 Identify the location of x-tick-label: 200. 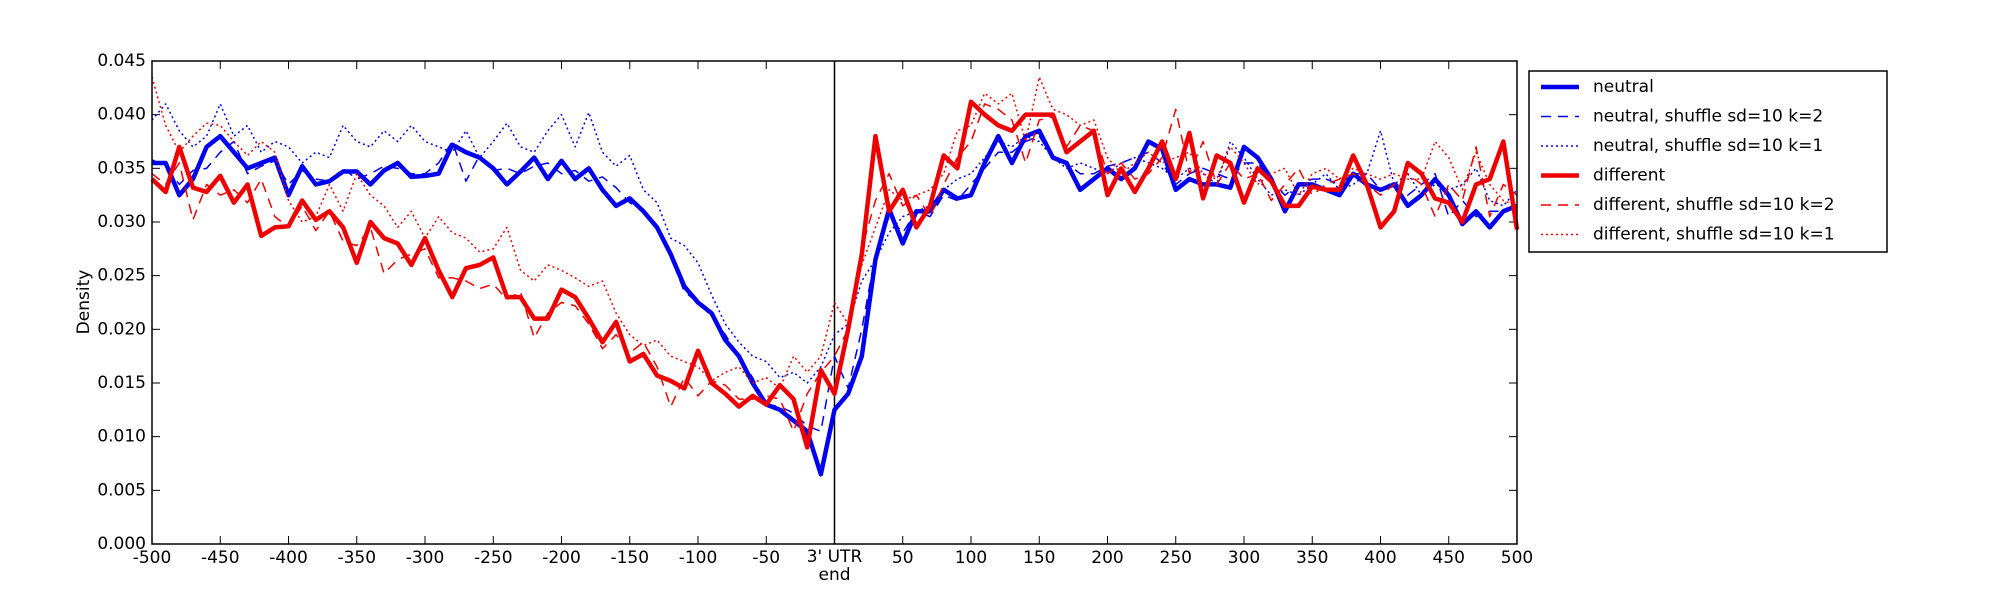
(1107, 558).